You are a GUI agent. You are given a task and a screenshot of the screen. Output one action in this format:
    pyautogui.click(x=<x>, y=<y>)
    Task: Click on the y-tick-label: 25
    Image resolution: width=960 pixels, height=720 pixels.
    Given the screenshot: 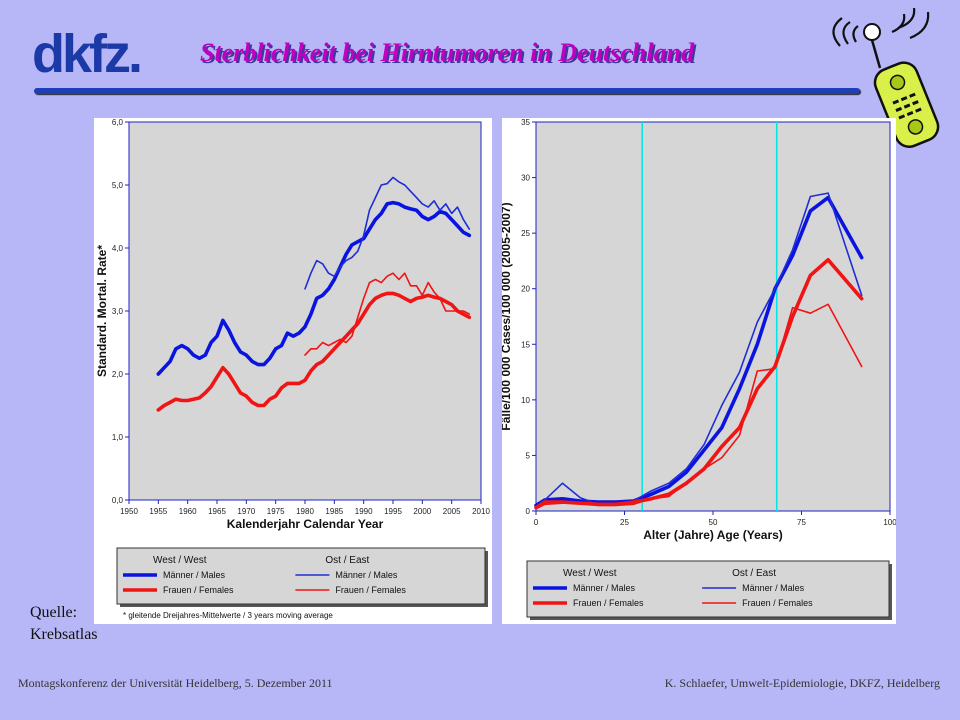 What is the action you would take?
    pyautogui.click(x=525, y=233)
    